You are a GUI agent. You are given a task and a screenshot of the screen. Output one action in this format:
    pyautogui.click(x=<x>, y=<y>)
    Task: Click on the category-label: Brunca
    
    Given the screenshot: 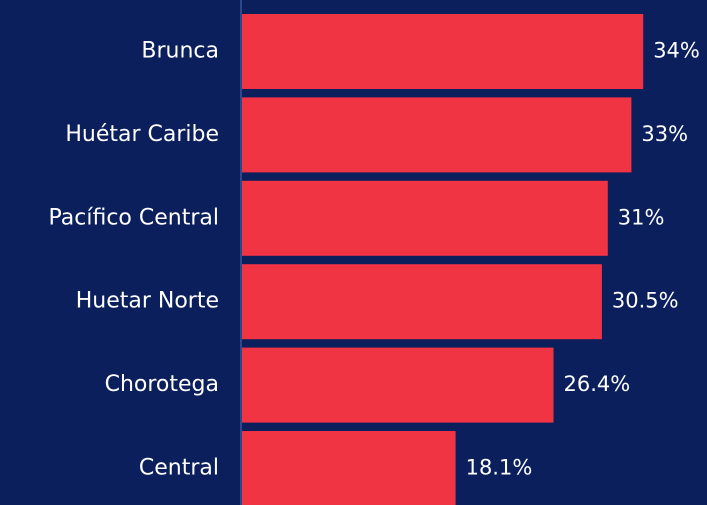 What is the action you would take?
    pyautogui.click(x=180, y=51)
    